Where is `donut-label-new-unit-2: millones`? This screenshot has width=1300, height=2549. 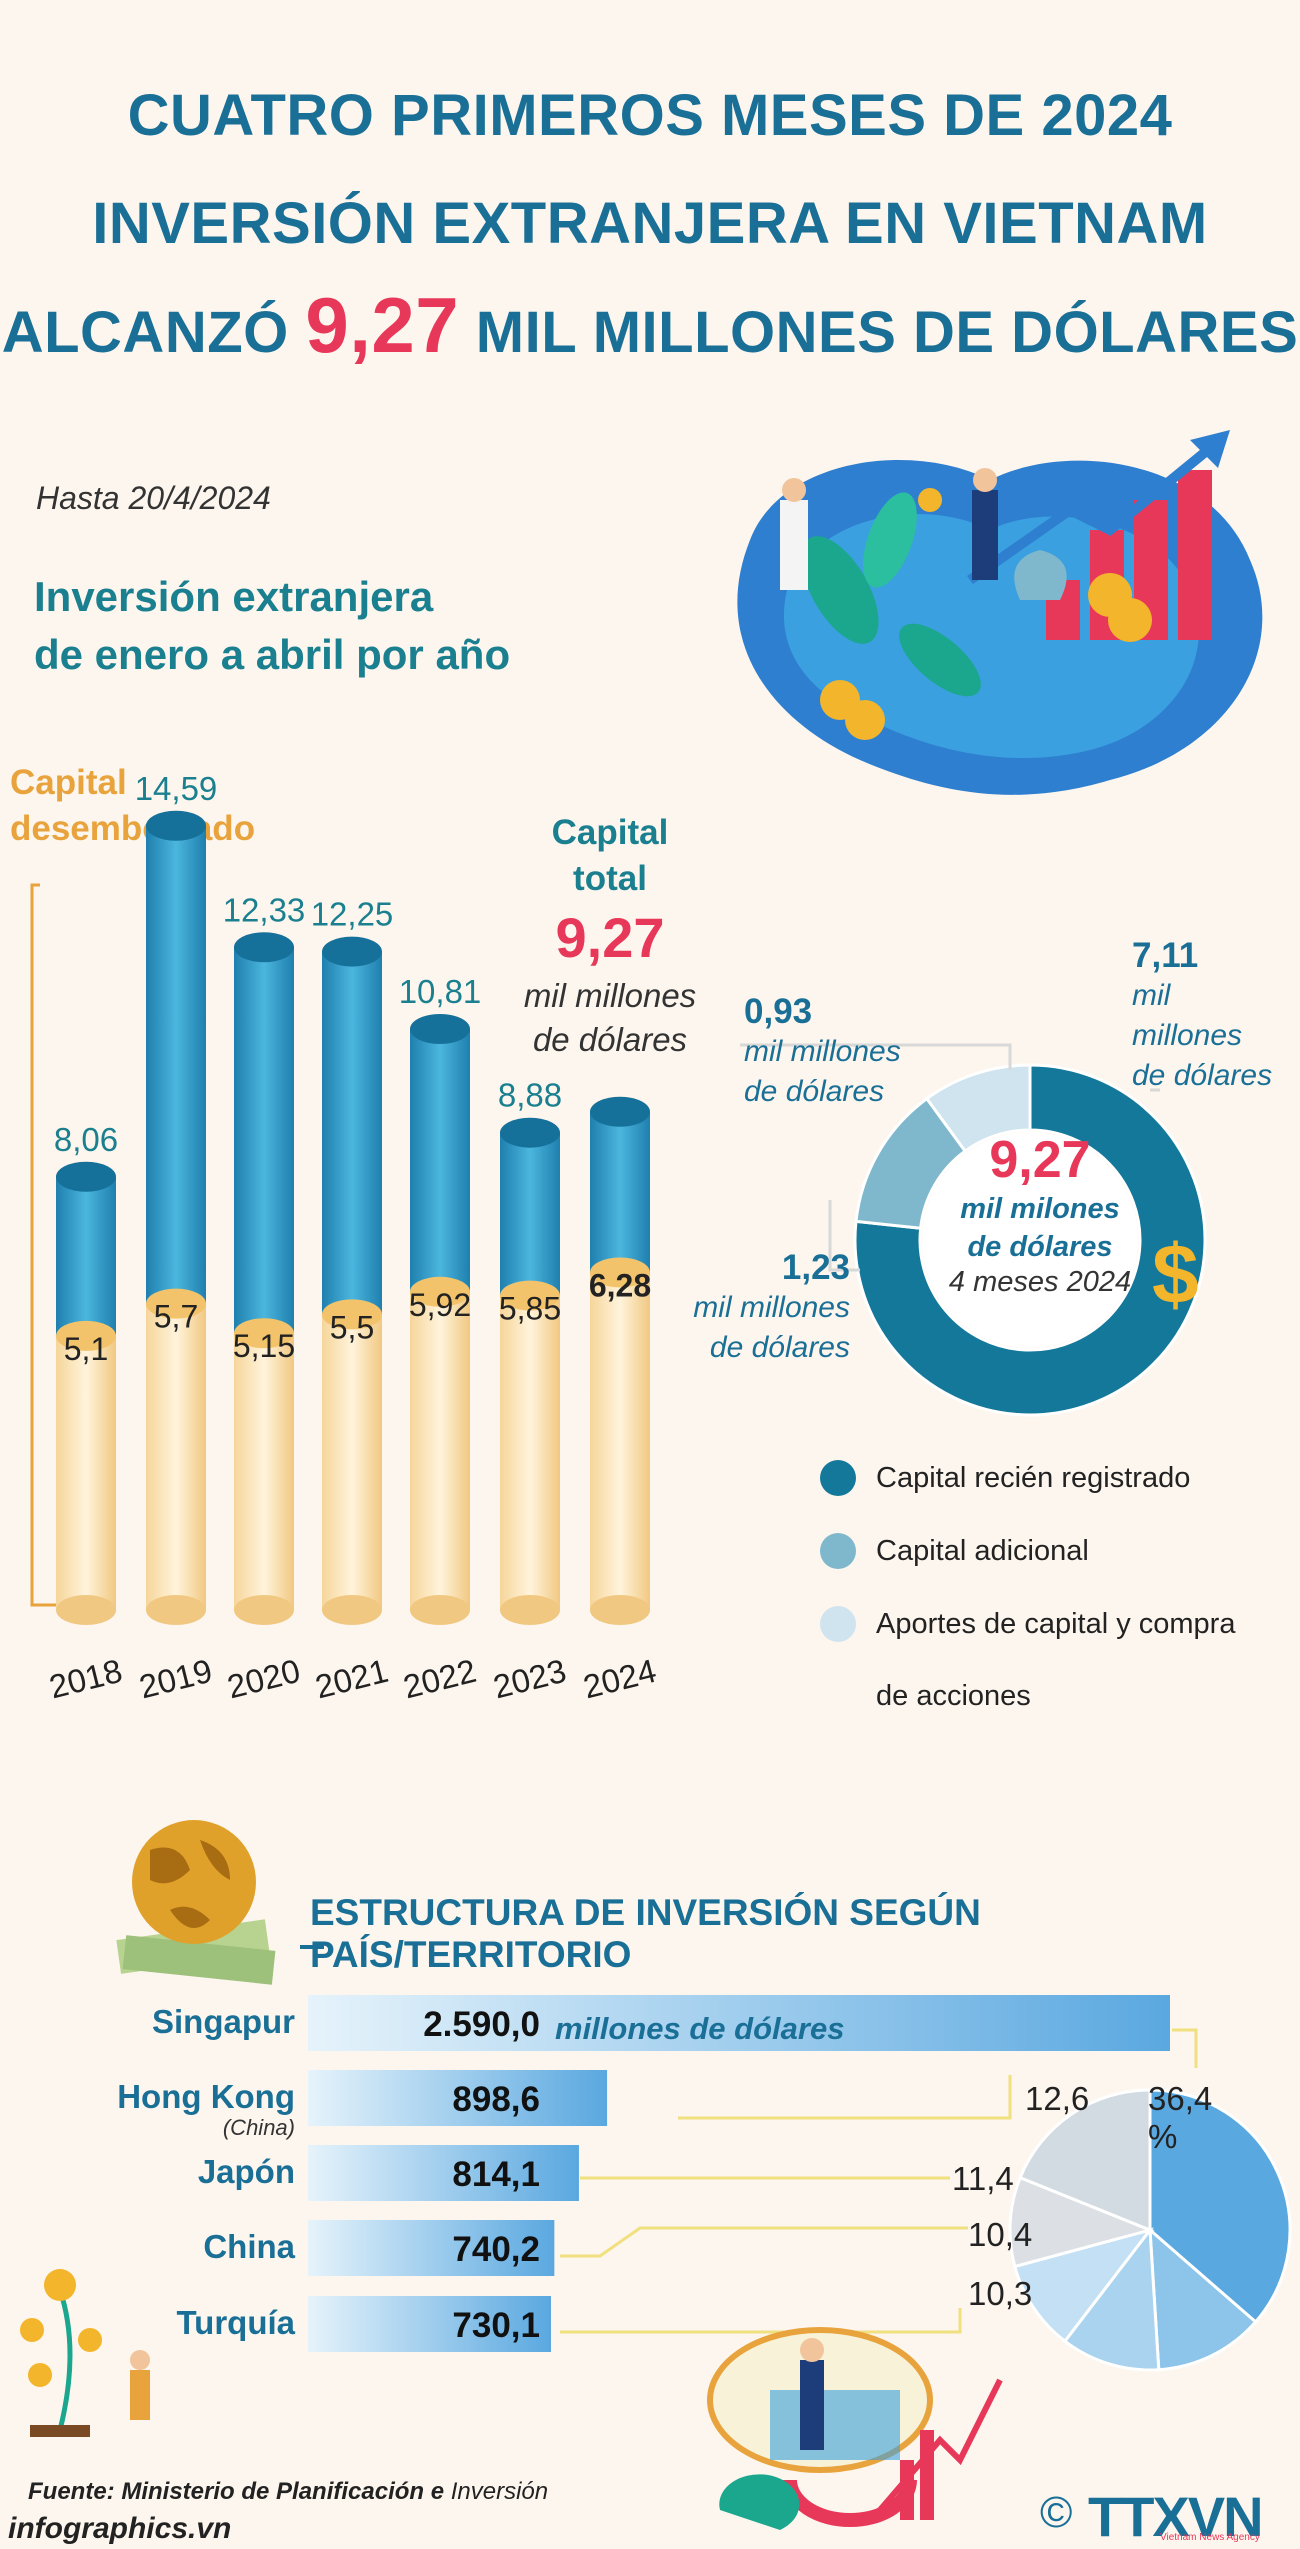 donut-label-new-unit-2: millones is located at coordinates (1187, 1035).